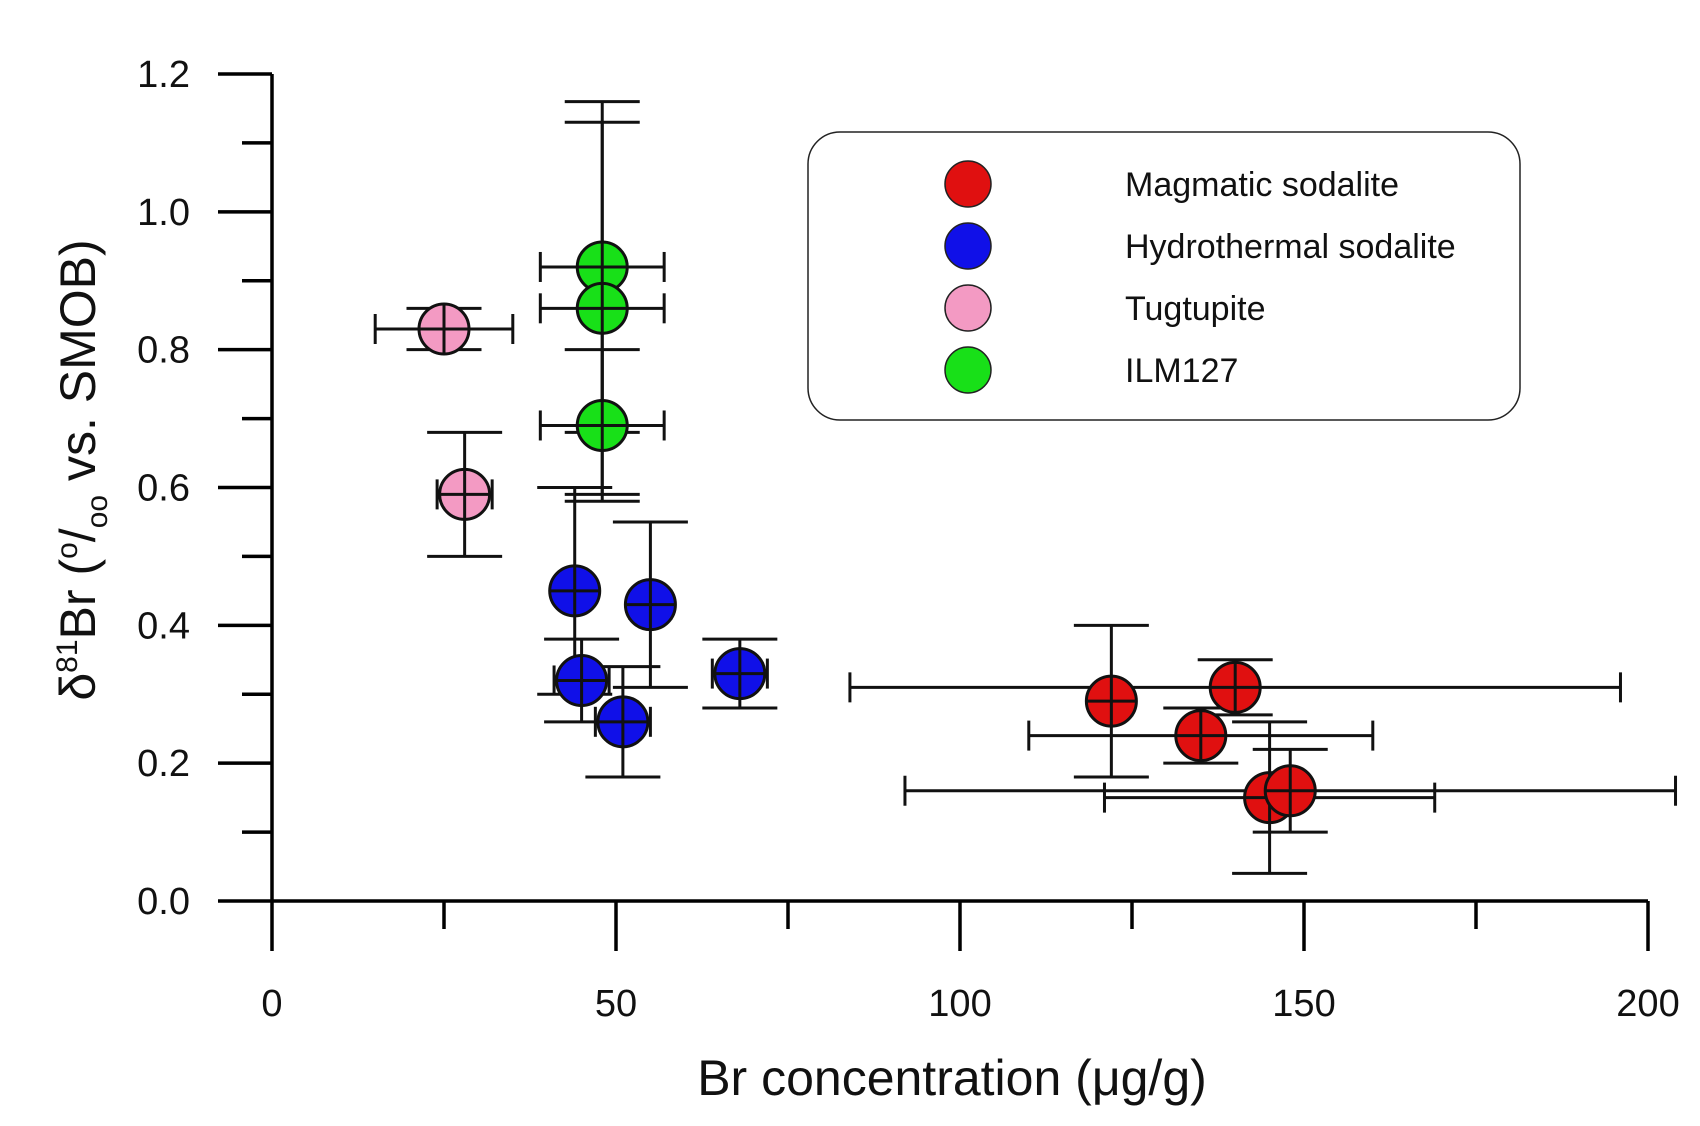 The image size is (1700, 1126). I want to click on y-title-unit-oo: oo, so click(97, 511).